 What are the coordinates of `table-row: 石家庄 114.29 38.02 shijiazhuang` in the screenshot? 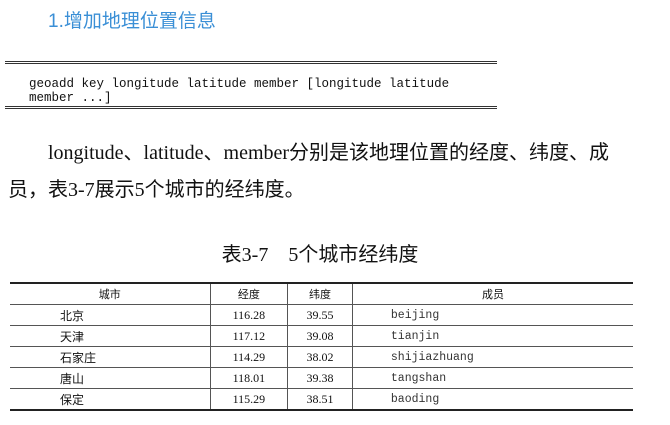 It's located at (321, 357).